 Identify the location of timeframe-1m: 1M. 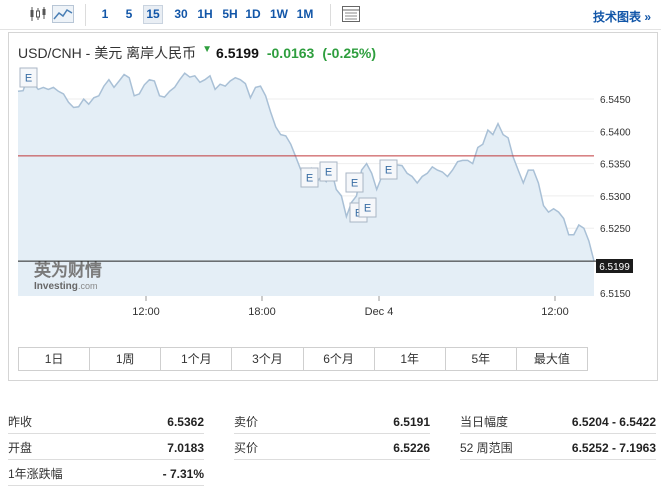
(305, 14).